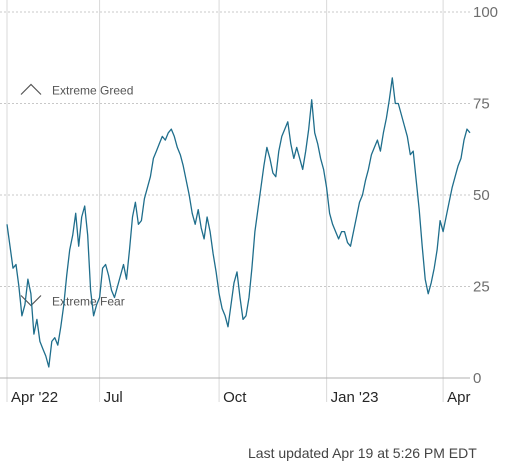  I want to click on y-tick-label: 0, so click(477, 378).